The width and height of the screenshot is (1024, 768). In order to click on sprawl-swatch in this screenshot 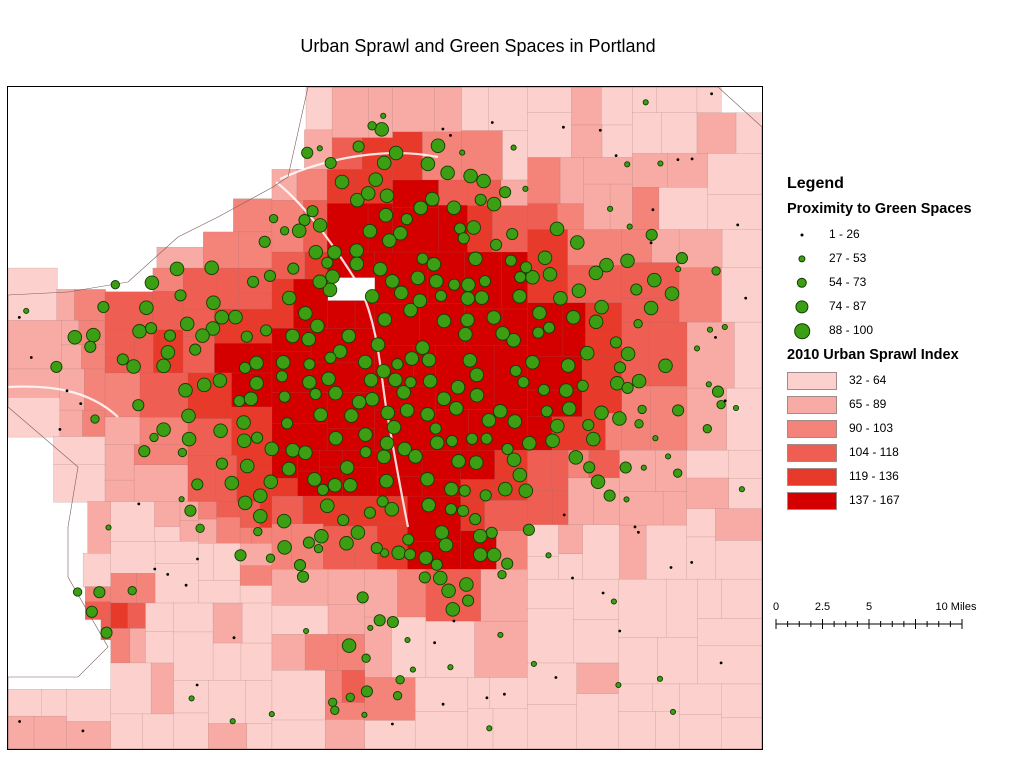, I will do `click(812, 405)`.